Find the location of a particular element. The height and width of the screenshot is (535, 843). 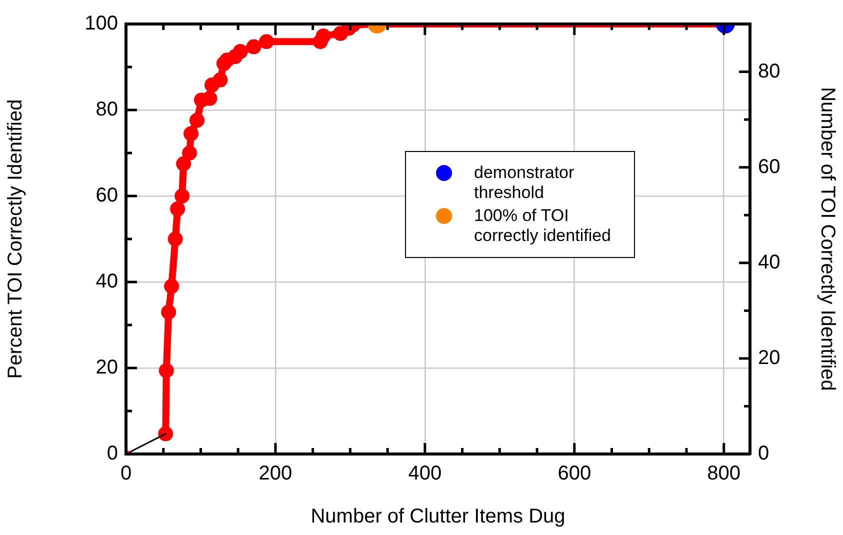

legend-label: 100% of TOI correctly identified is located at coordinates (543, 226).